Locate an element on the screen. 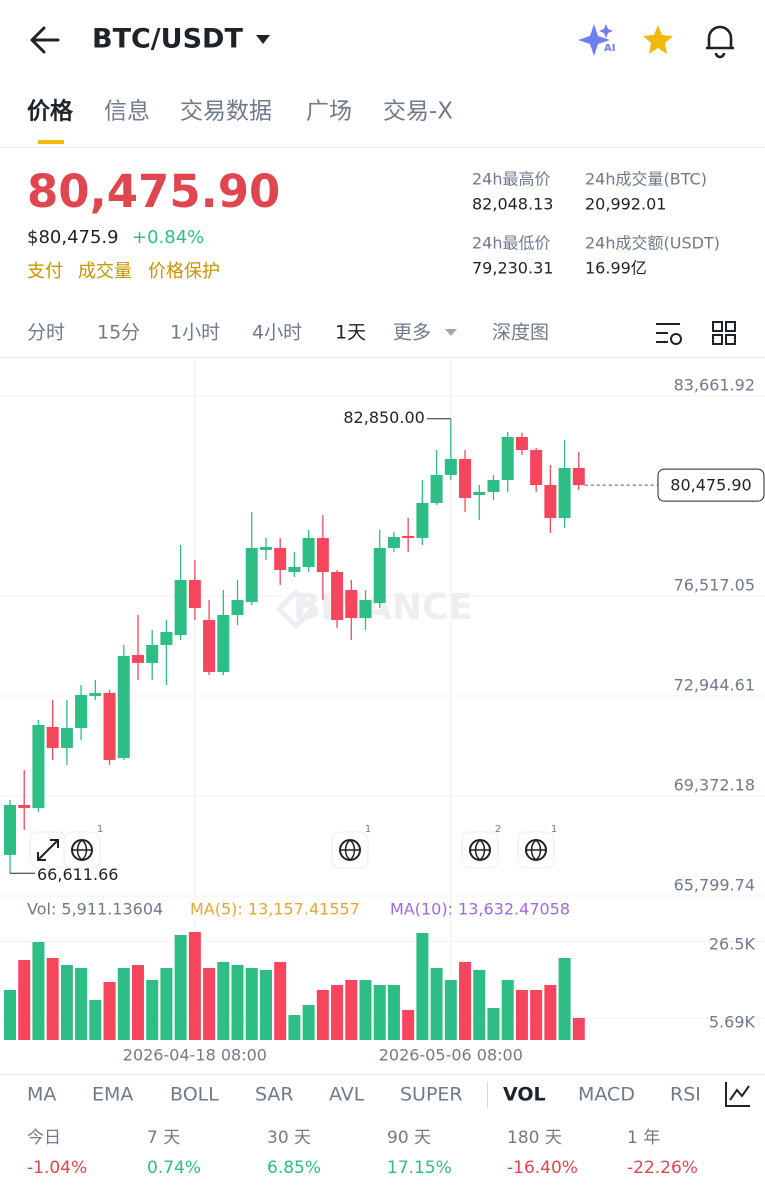  ai-badge: AI is located at coordinates (609, 48).